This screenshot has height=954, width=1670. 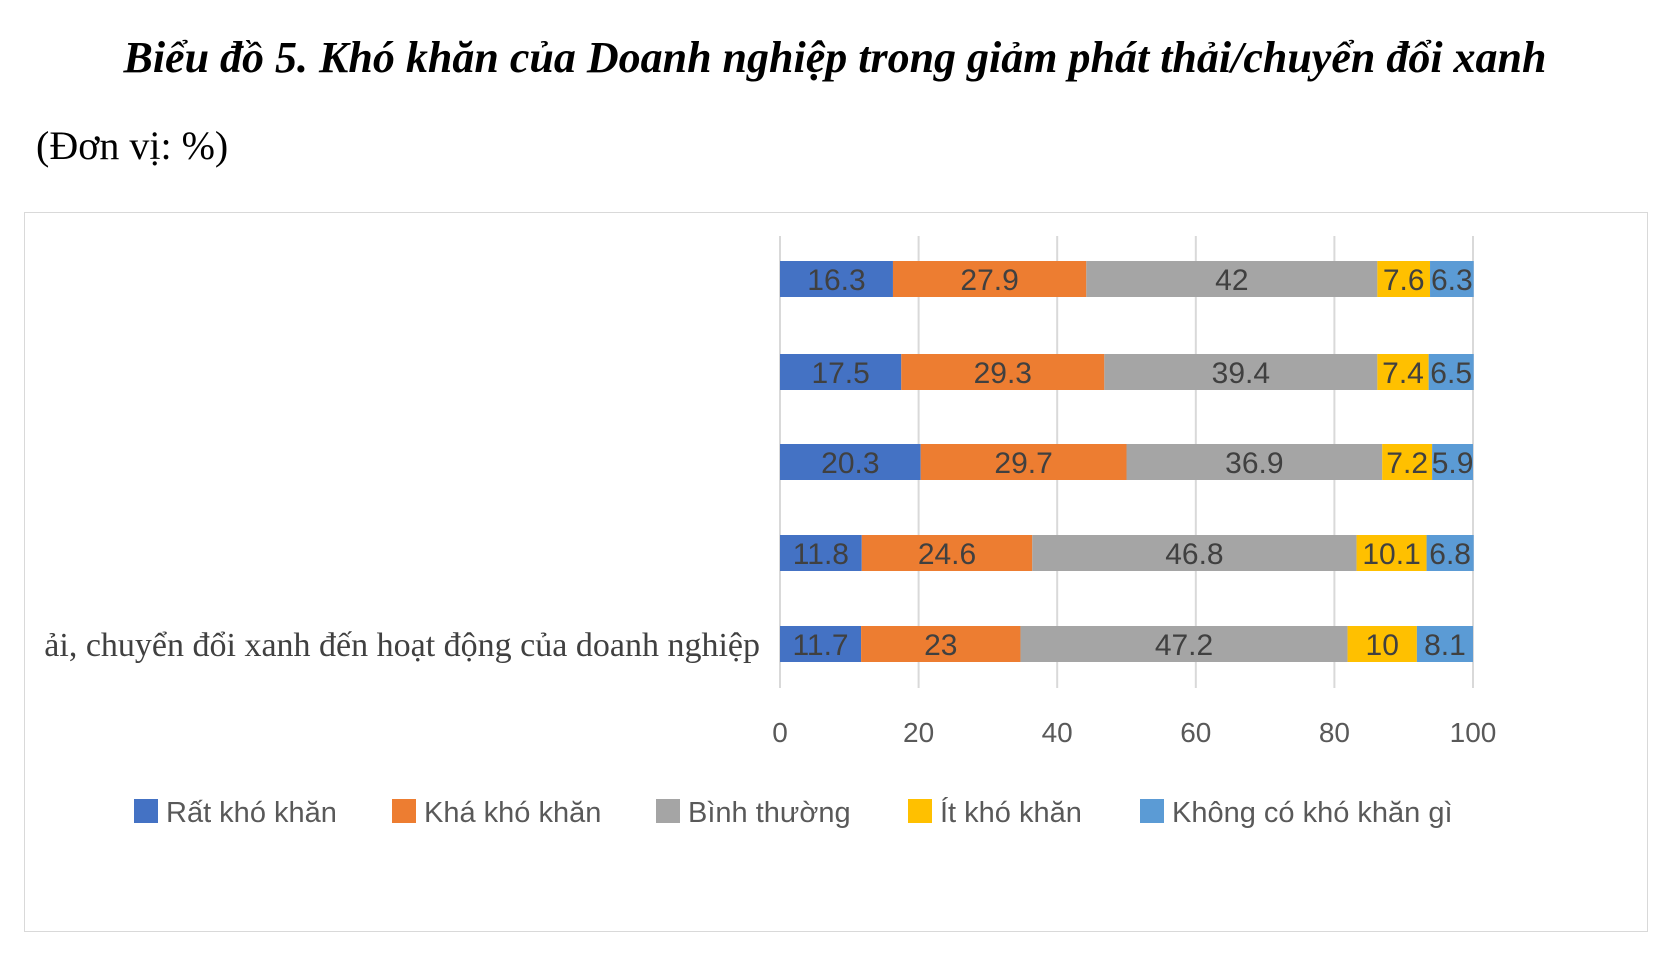 I want to click on data-label: 10.1, so click(x=1391, y=554).